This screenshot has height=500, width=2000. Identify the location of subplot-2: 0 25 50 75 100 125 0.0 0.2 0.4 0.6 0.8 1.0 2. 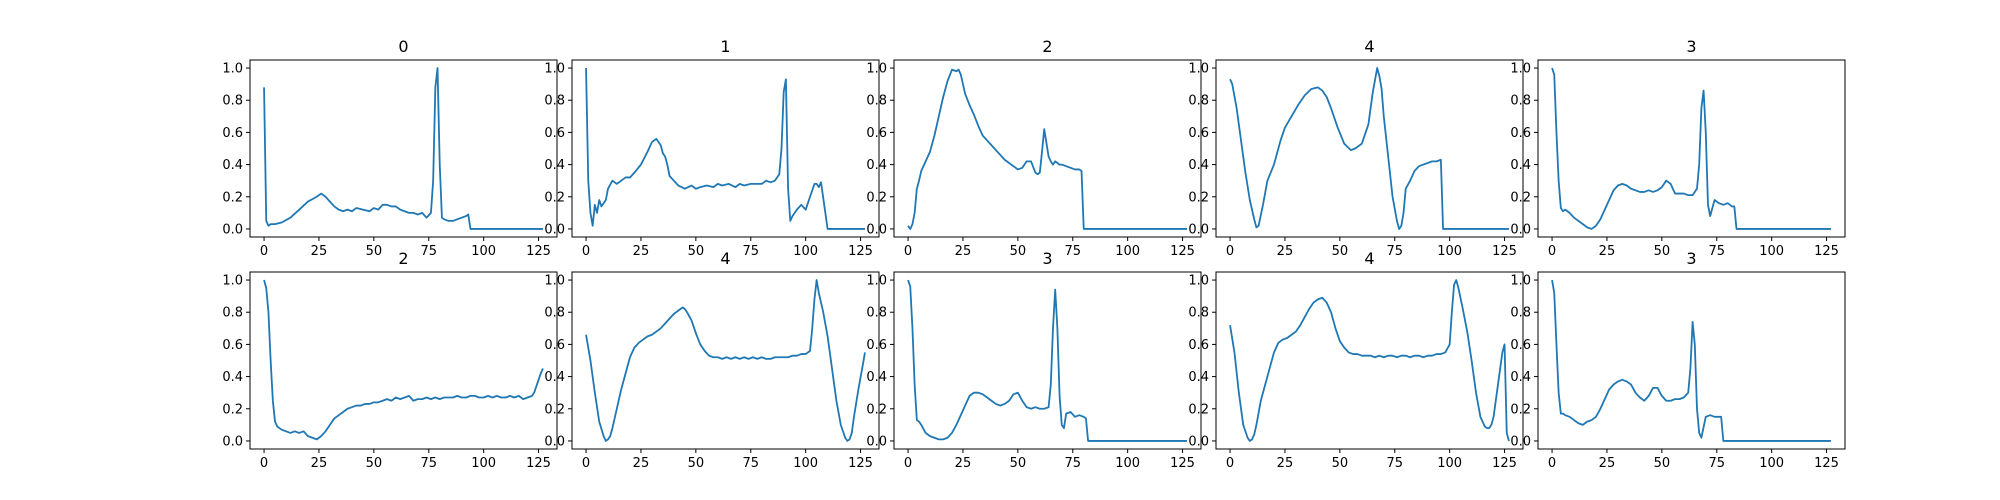
(1034, 148).